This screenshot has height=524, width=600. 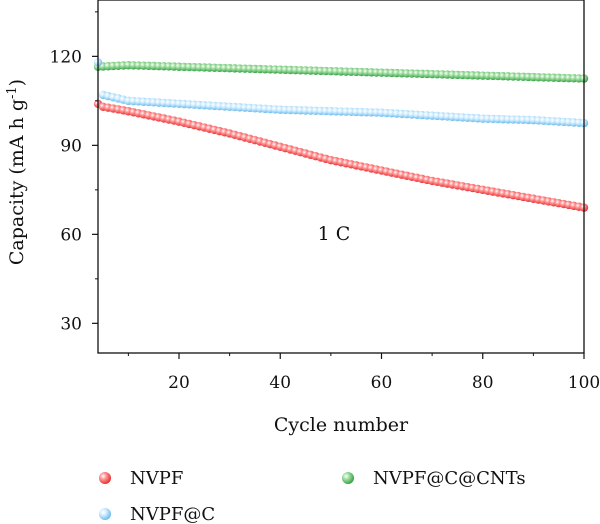 What do you see at coordinates (341, 72) in the screenshot?
I see `series-nvpf-c-cnts` at bounding box center [341, 72].